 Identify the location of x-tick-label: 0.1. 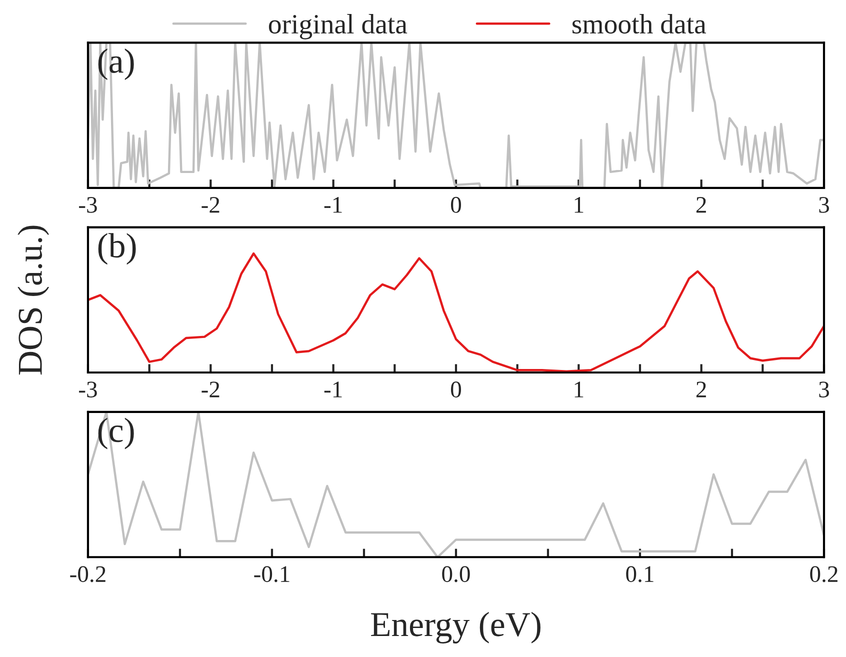
(640, 574).